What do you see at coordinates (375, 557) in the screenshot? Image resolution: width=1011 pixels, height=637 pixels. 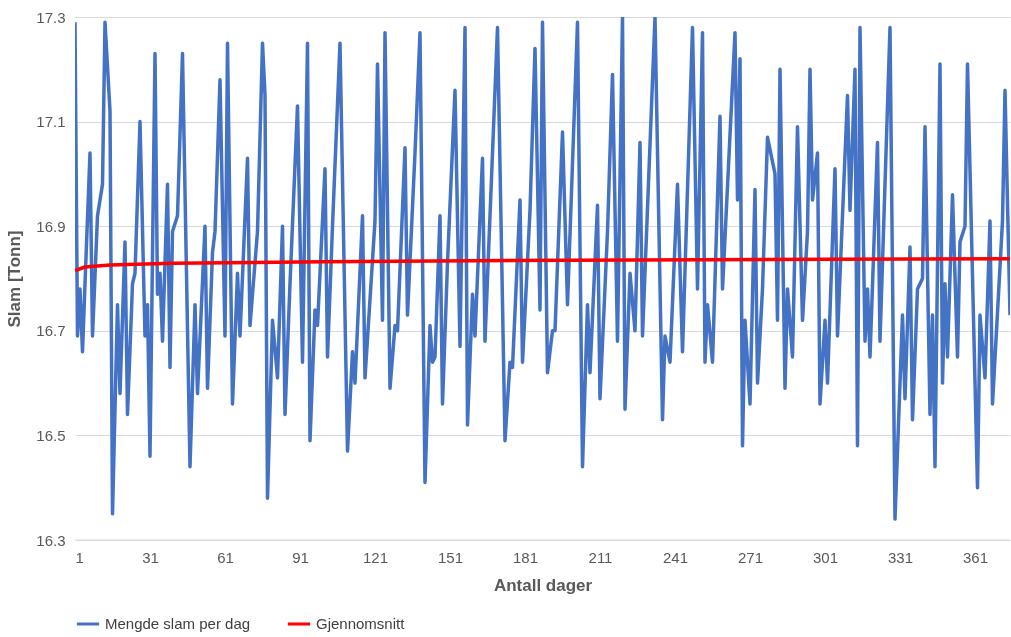 I see `x-tick-label: 121` at bounding box center [375, 557].